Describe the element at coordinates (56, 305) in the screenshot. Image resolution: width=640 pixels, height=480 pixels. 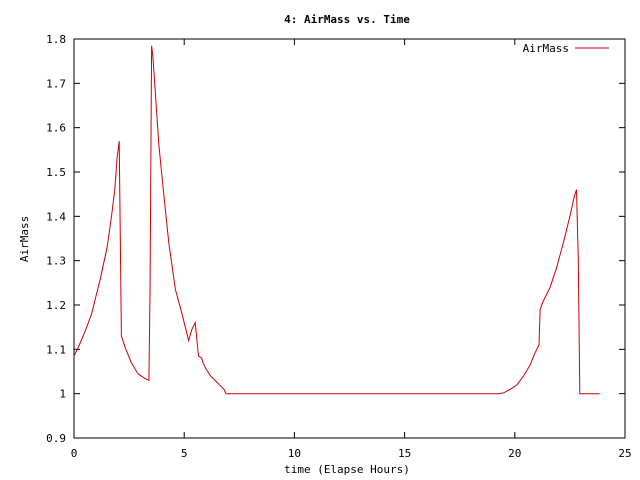
I see `y-tick-label: 1.2` at that location.